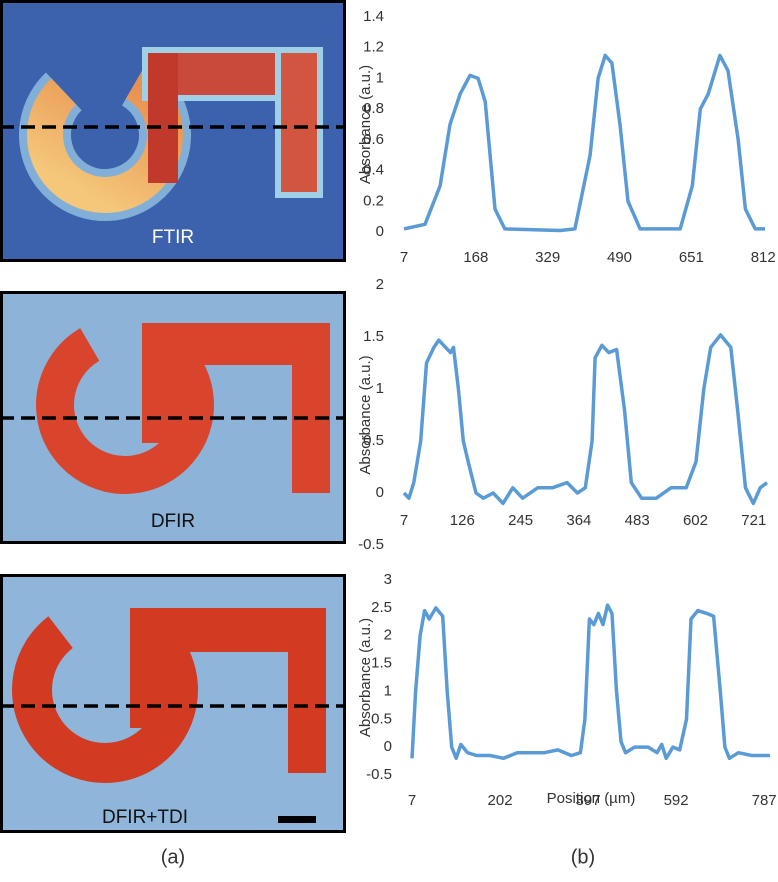 This screenshot has height=882, width=778. I want to click on panel-label: FTIR, so click(173, 237).